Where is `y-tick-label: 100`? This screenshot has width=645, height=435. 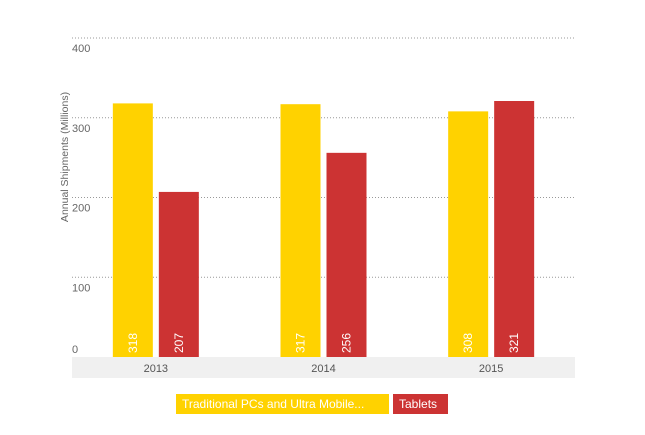
y-tick-label: 100 is located at coordinates (81, 288).